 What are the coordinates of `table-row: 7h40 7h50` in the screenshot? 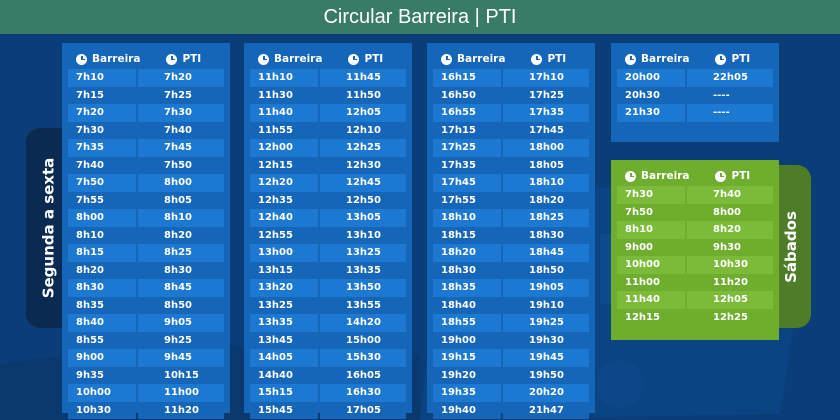 It's located at (146, 165).